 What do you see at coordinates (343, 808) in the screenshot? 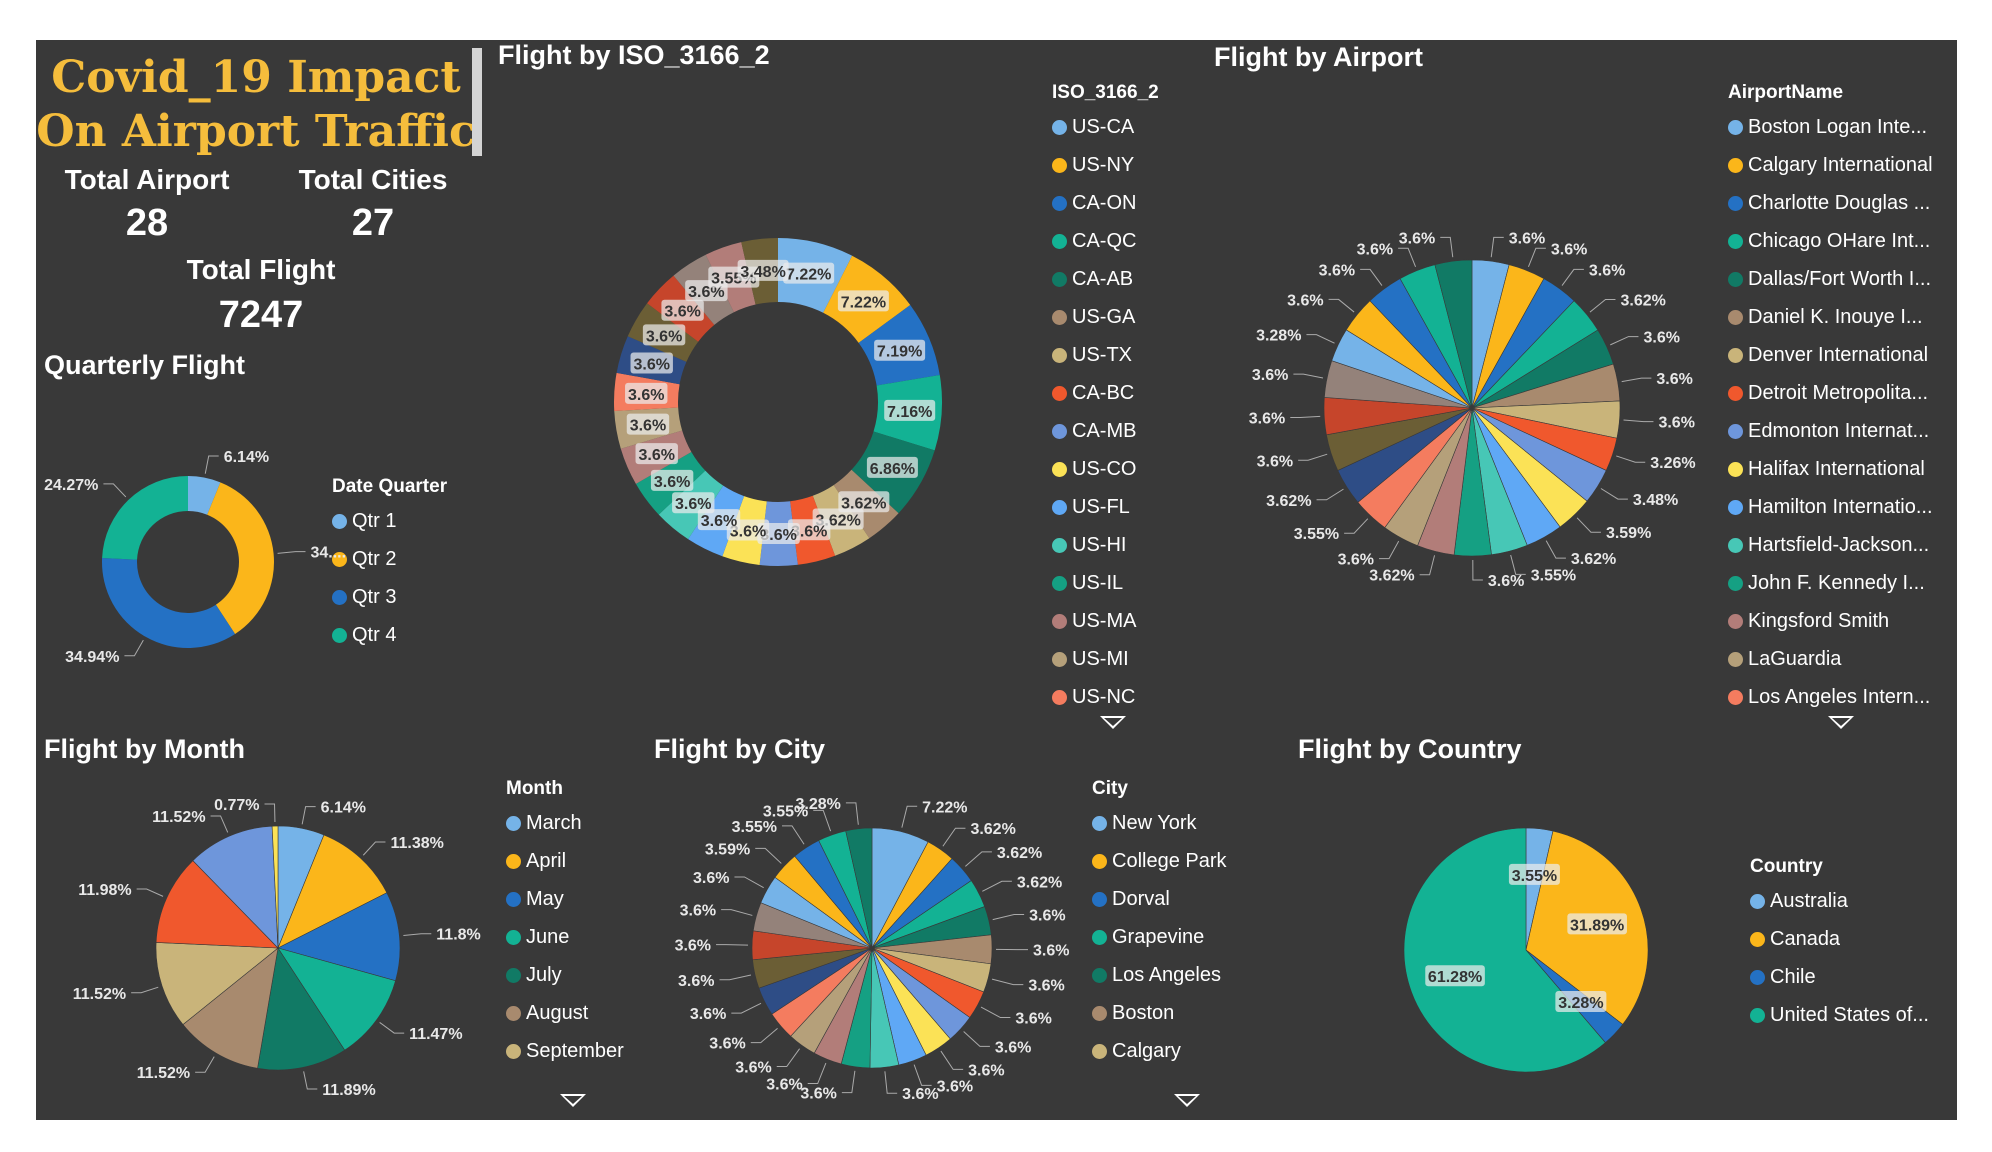
I see `month-data-label: 6.14%` at bounding box center [343, 808].